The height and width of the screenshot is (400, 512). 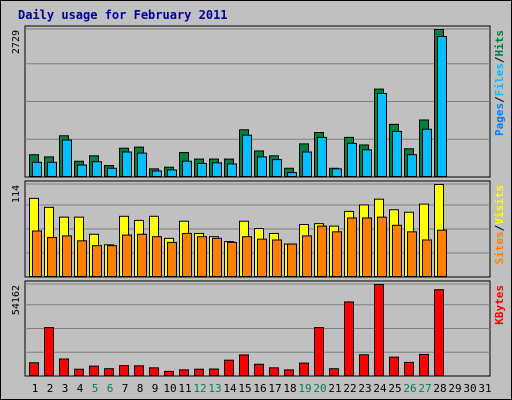 What do you see at coordinates (214, 388) in the screenshot?
I see `day-tick-label: 13` at bounding box center [214, 388].